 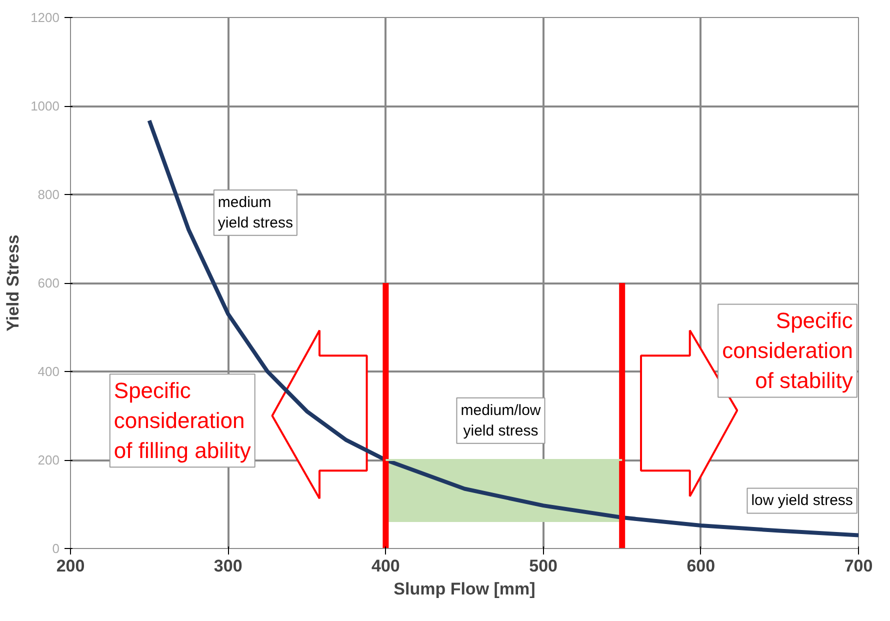 What do you see at coordinates (182, 421) in the screenshot?
I see `annotation: Specific consideration of filling ability` at bounding box center [182, 421].